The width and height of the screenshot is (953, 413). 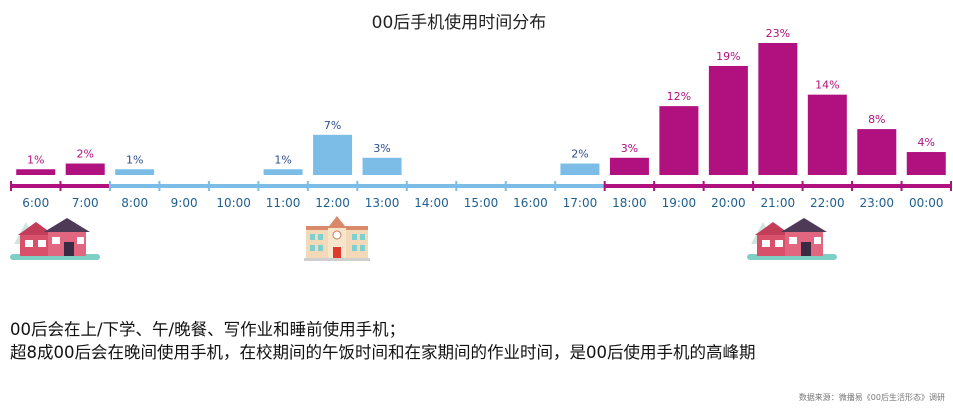 I want to click on tick-label-15:00: 15:00, so click(x=481, y=203).